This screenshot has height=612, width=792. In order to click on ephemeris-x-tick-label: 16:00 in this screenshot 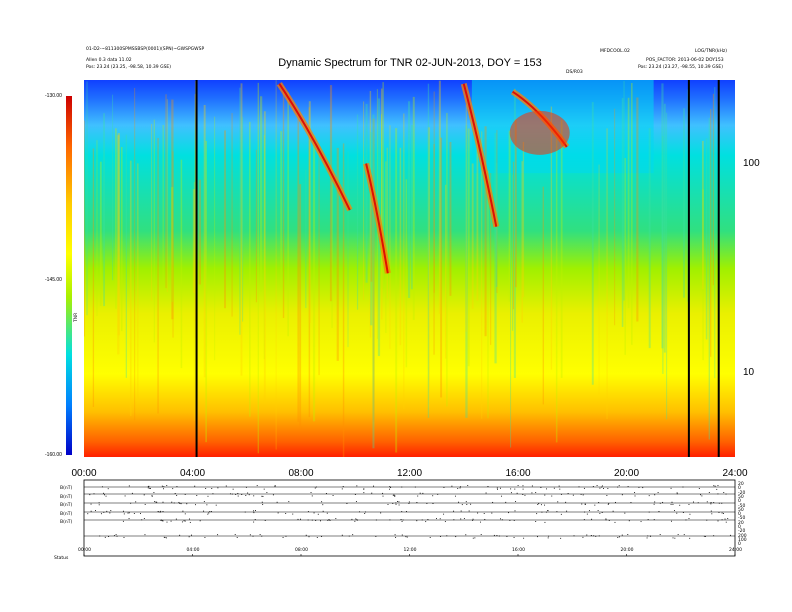, I will do `click(518, 550)`.